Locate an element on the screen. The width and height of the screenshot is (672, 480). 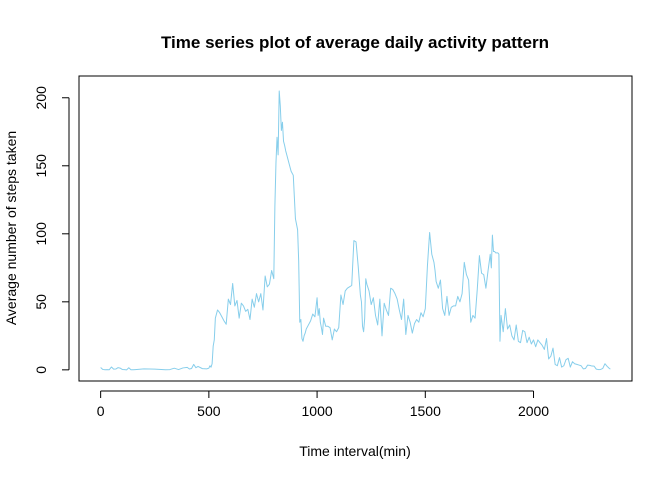
y-tick-label: 50 is located at coordinates (41, 302).